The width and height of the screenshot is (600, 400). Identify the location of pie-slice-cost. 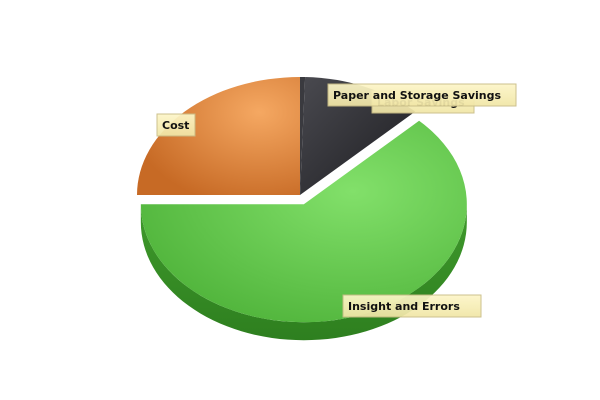
(218, 136).